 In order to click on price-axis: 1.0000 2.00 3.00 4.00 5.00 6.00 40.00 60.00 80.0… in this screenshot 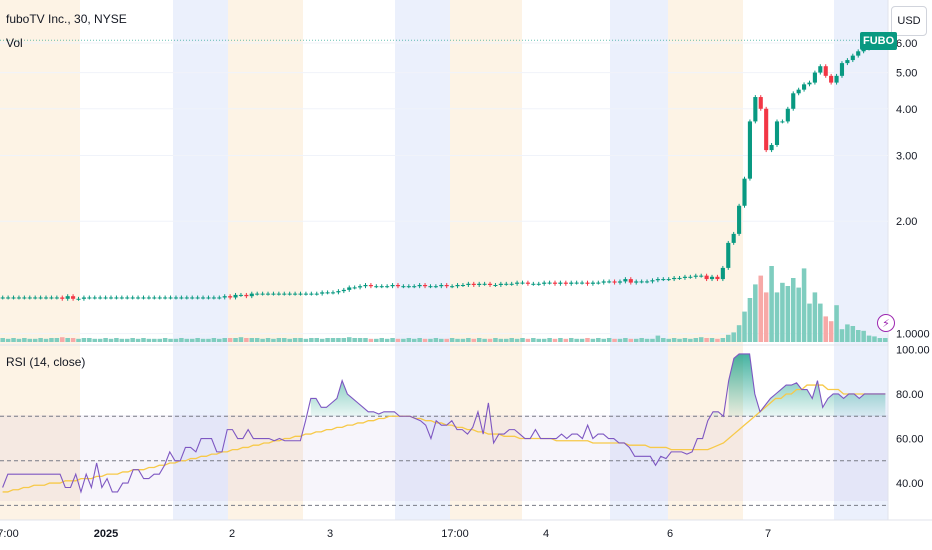, I will do `click(913, 264)`.